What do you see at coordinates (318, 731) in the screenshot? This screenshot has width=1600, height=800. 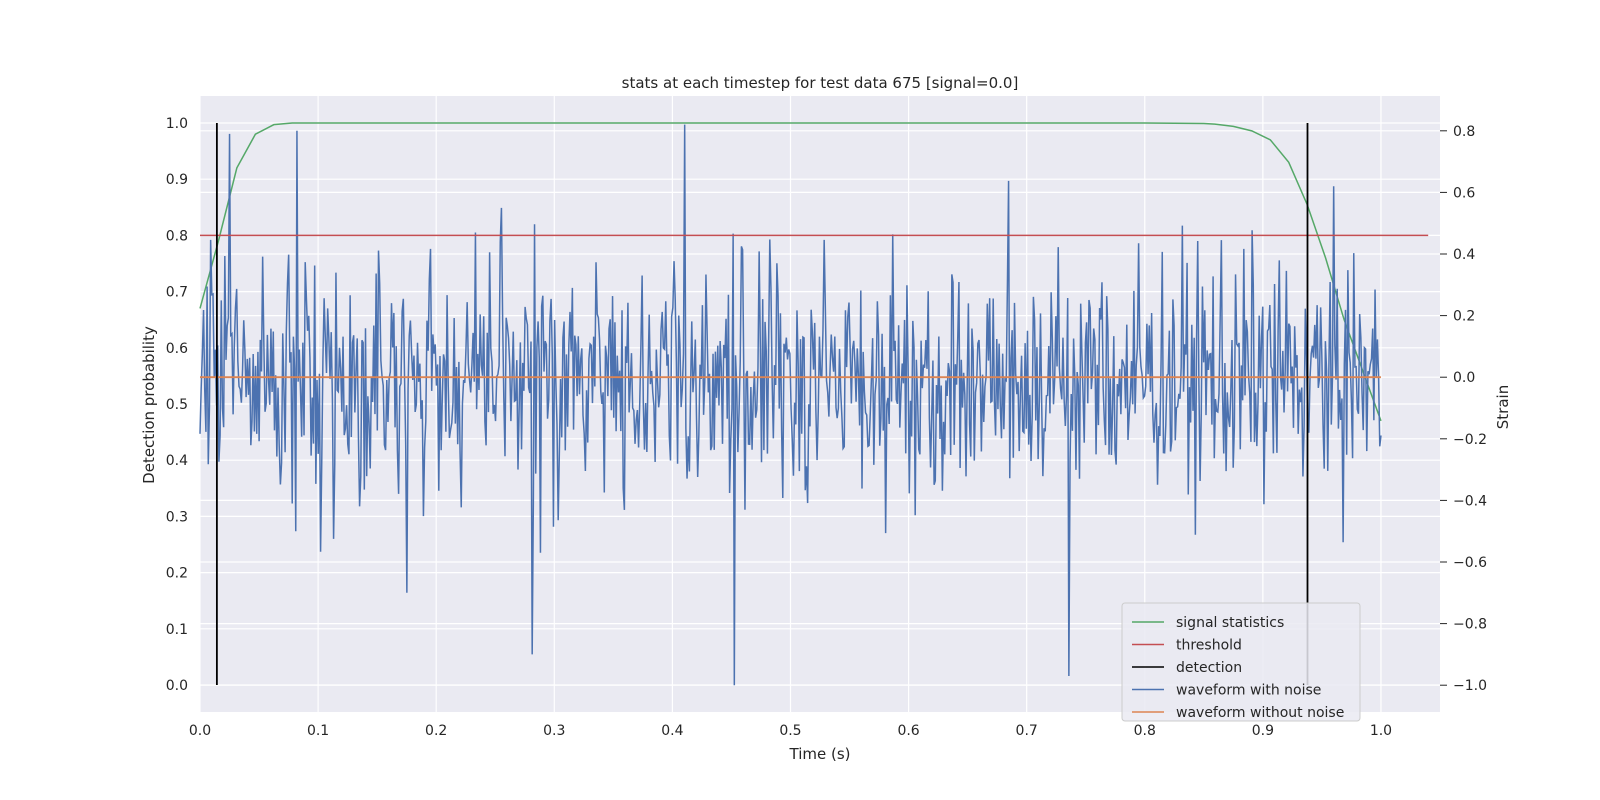 I see `x-tick-label: 0.1` at bounding box center [318, 731].